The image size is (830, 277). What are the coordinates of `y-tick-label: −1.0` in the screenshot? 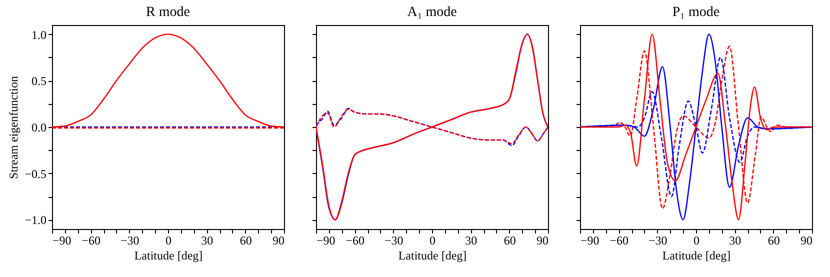 It's located at (35, 220).